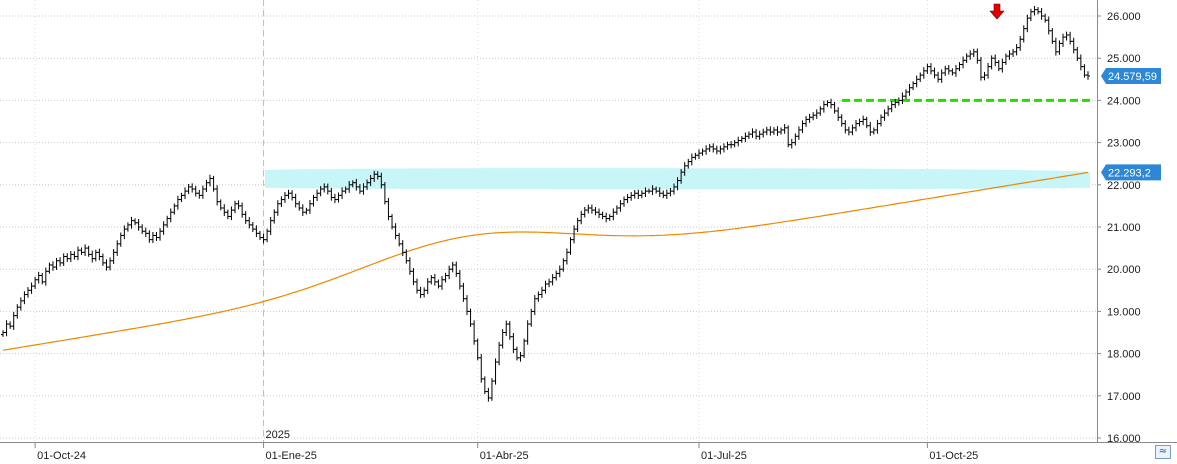 The height and width of the screenshot is (464, 1177). What do you see at coordinates (1124, 397) in the screenshot?
I see `y-tick-label: 17.000` at bounding box center [1124, 397].